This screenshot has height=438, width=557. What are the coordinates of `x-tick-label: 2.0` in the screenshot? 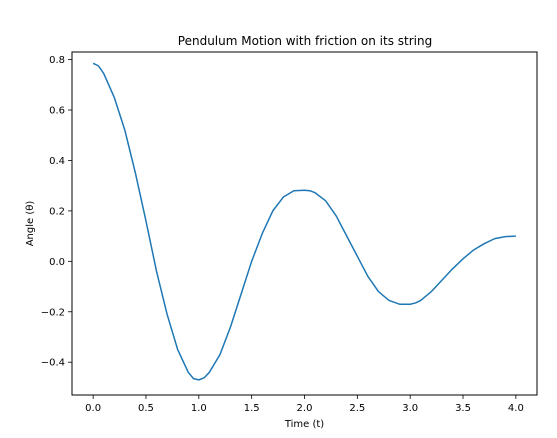 It's located at (305, 408).